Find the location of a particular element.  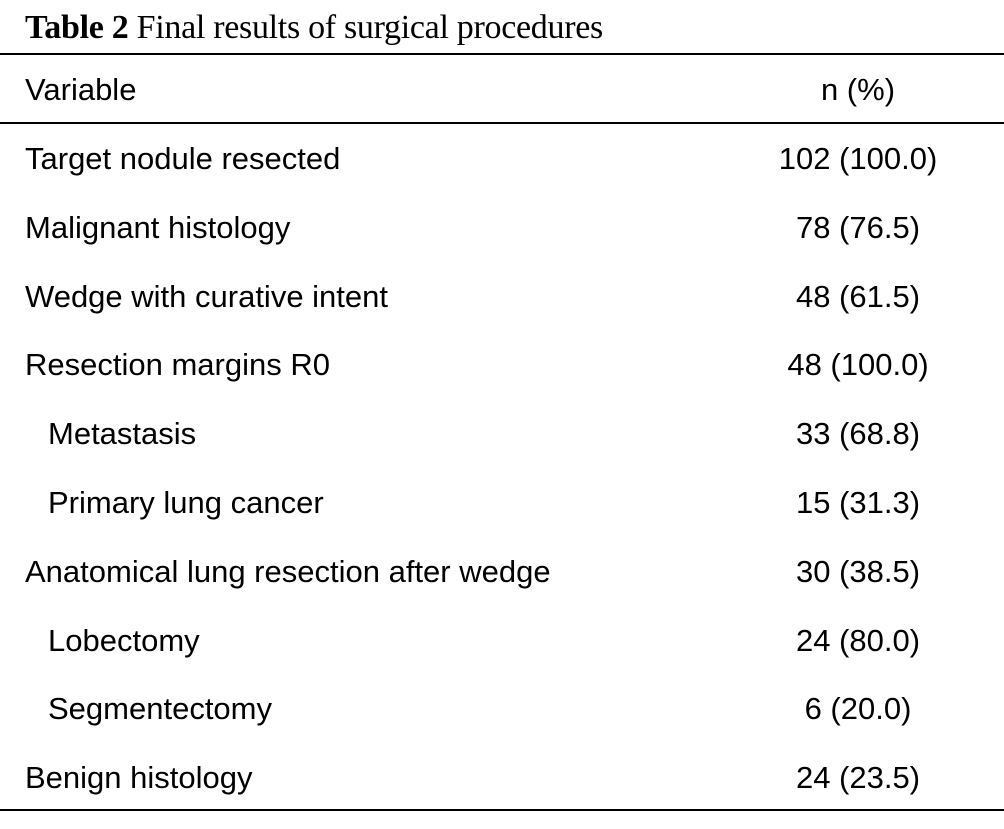

row-variable: Benign histology is located at coordinates (139, 777).